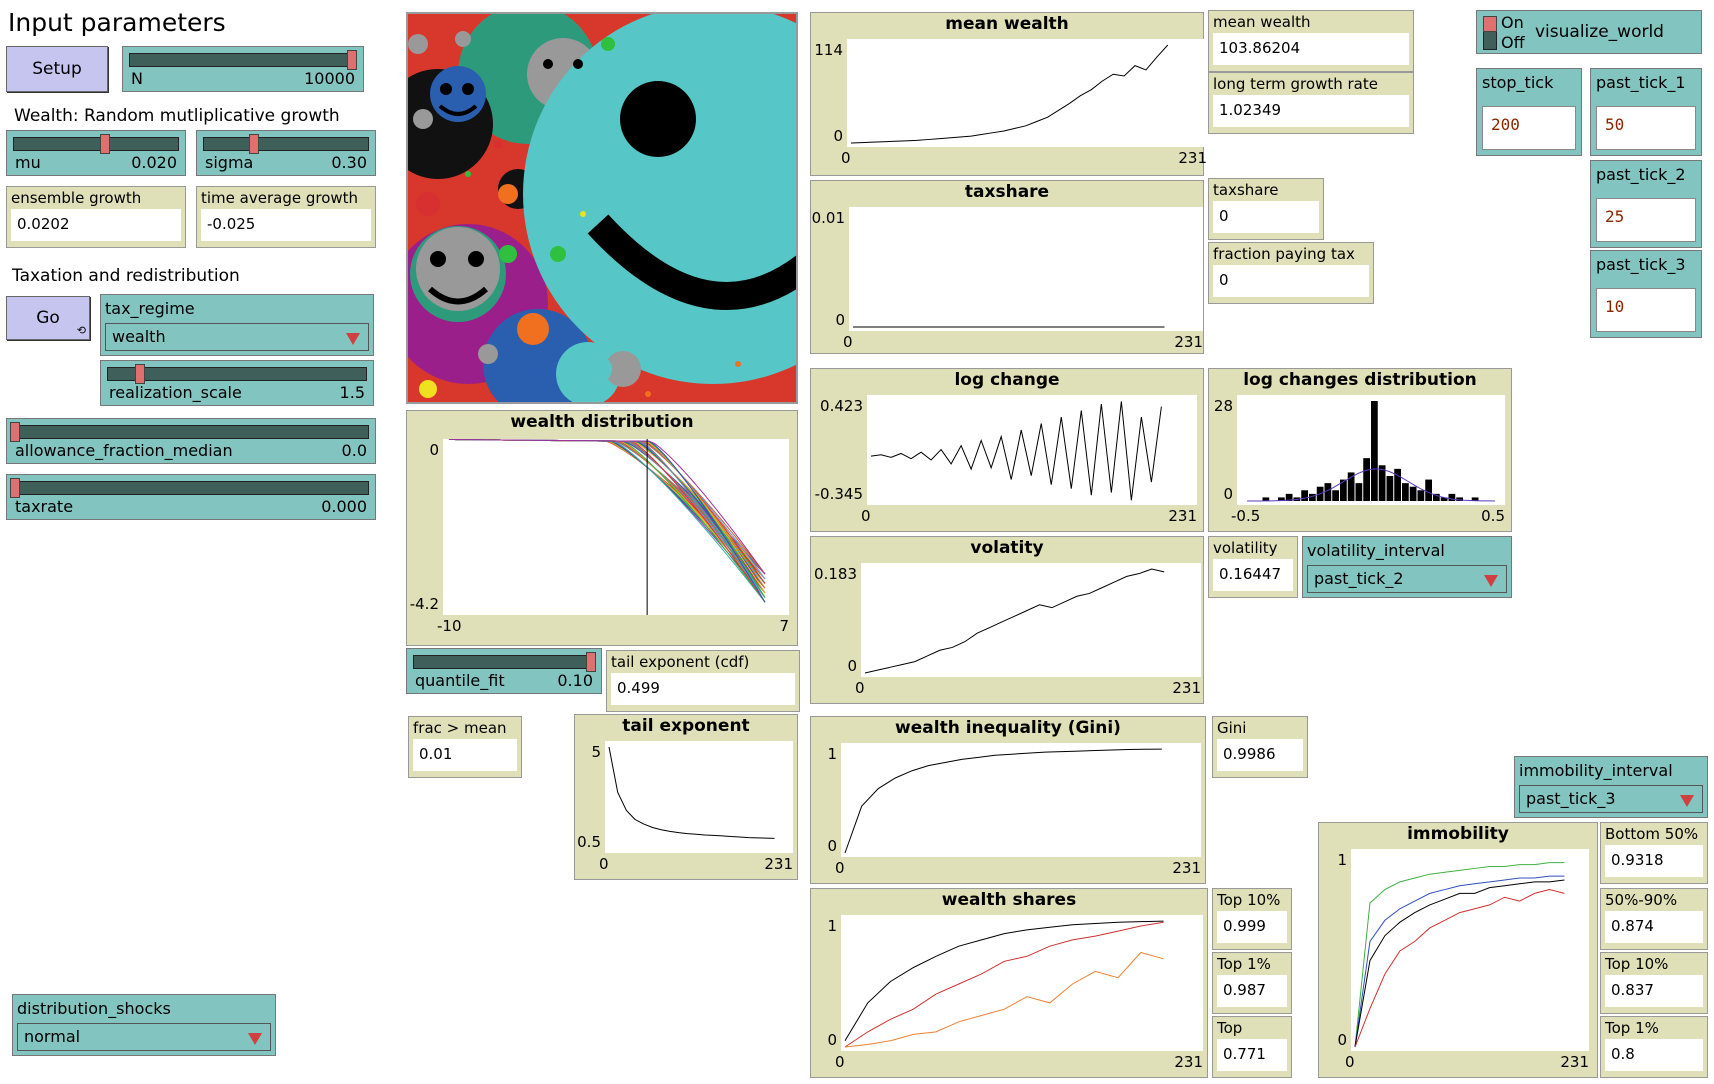  I want to click on sigma-slider: sigma 0.30, so click(286, 153).